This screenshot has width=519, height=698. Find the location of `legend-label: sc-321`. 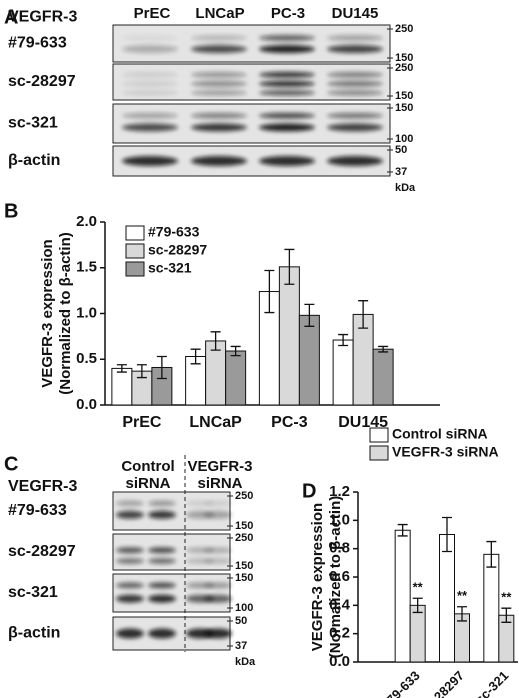

legend-label: sc-321 is located at coordinates (170, 268).